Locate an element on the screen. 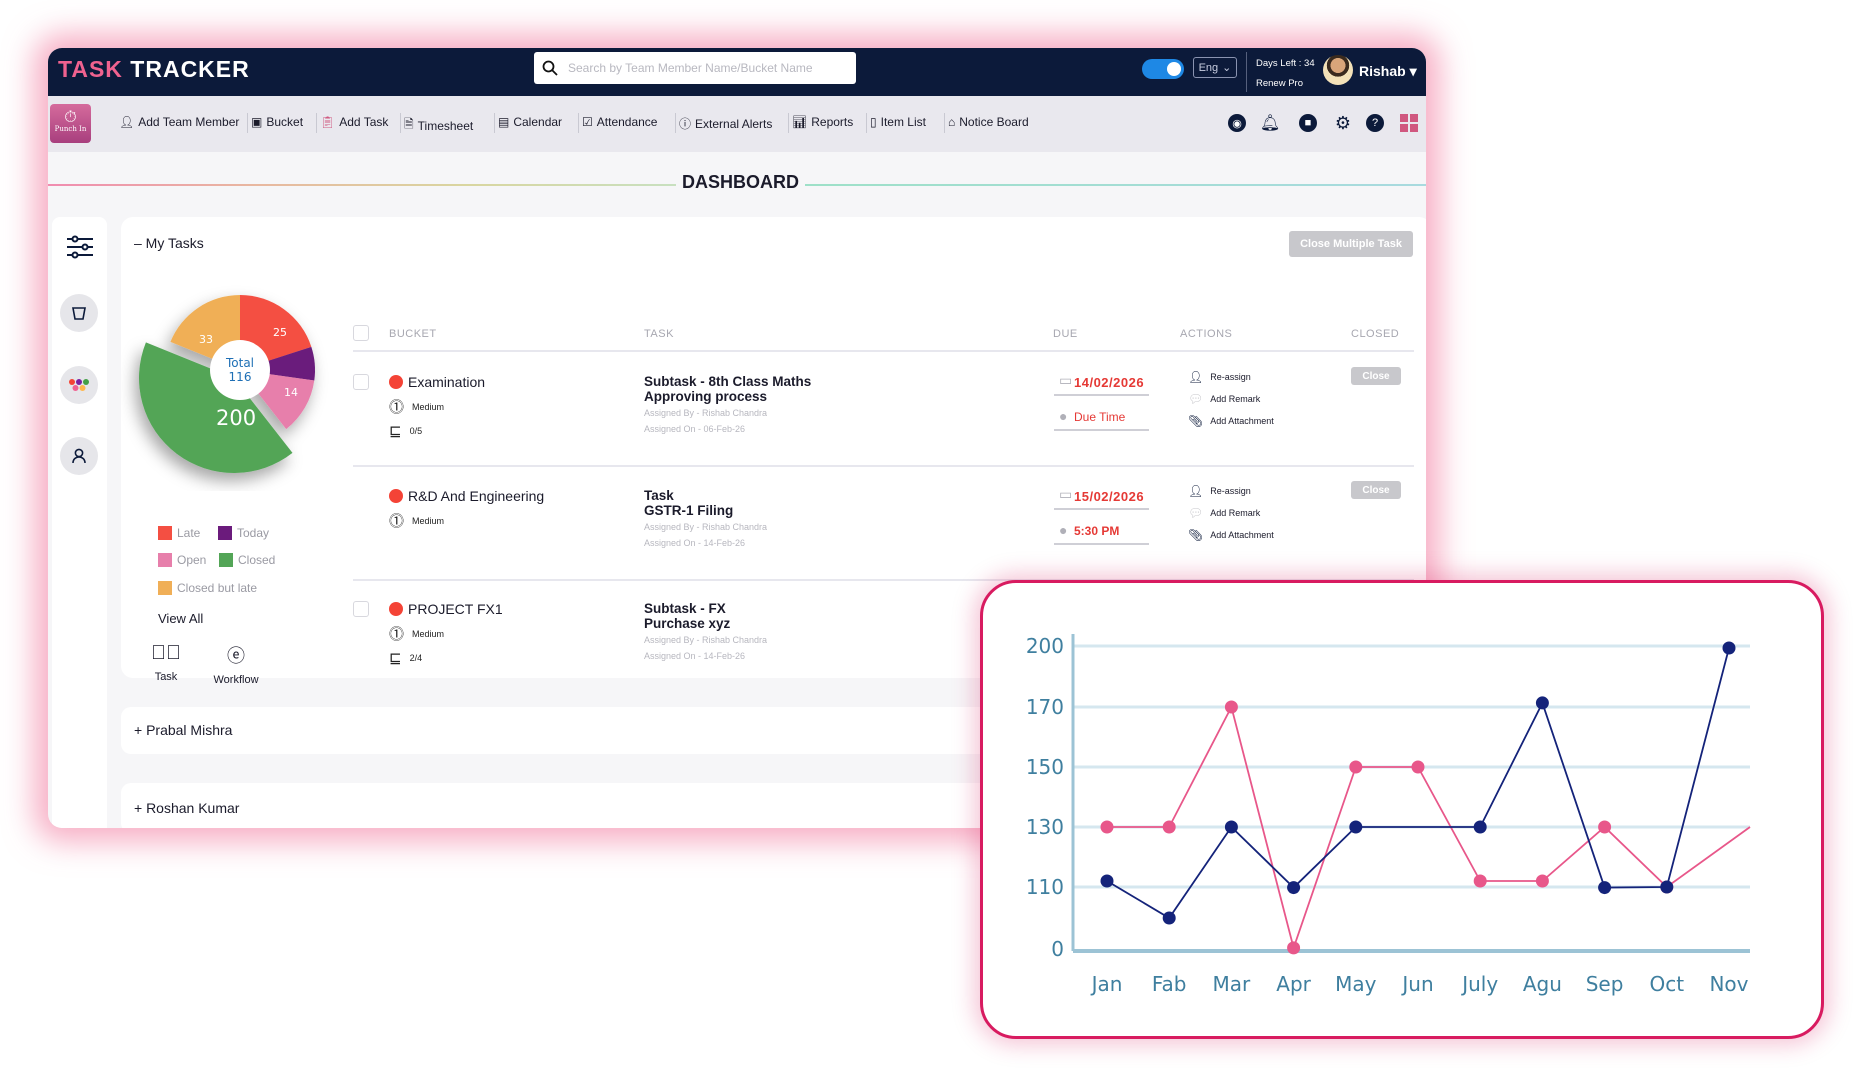 The width and height of the screenshot is (1860, 1076). search-input: Search by Team Member Name/Bucket Name is located at coordinates (695, 68).